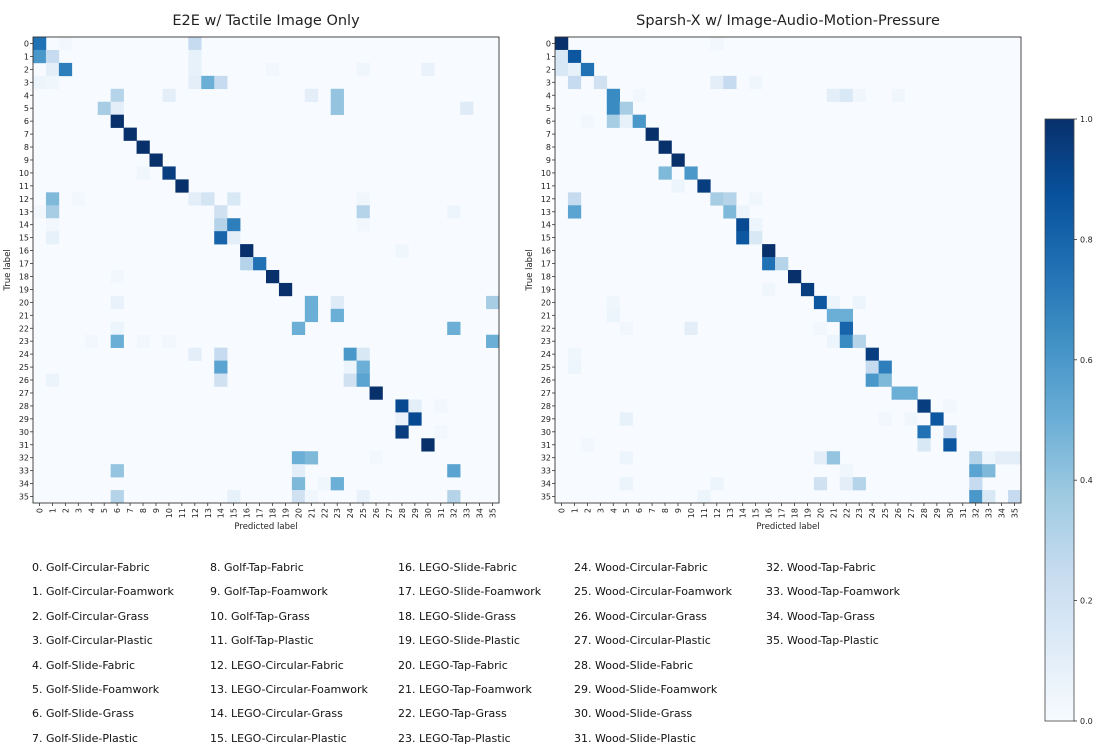 The height and width of the screenshot is (747, 1105). Describe the element at coordinates (24, 276) in the screenshot. I see `y-tick-label: 18` at that location.